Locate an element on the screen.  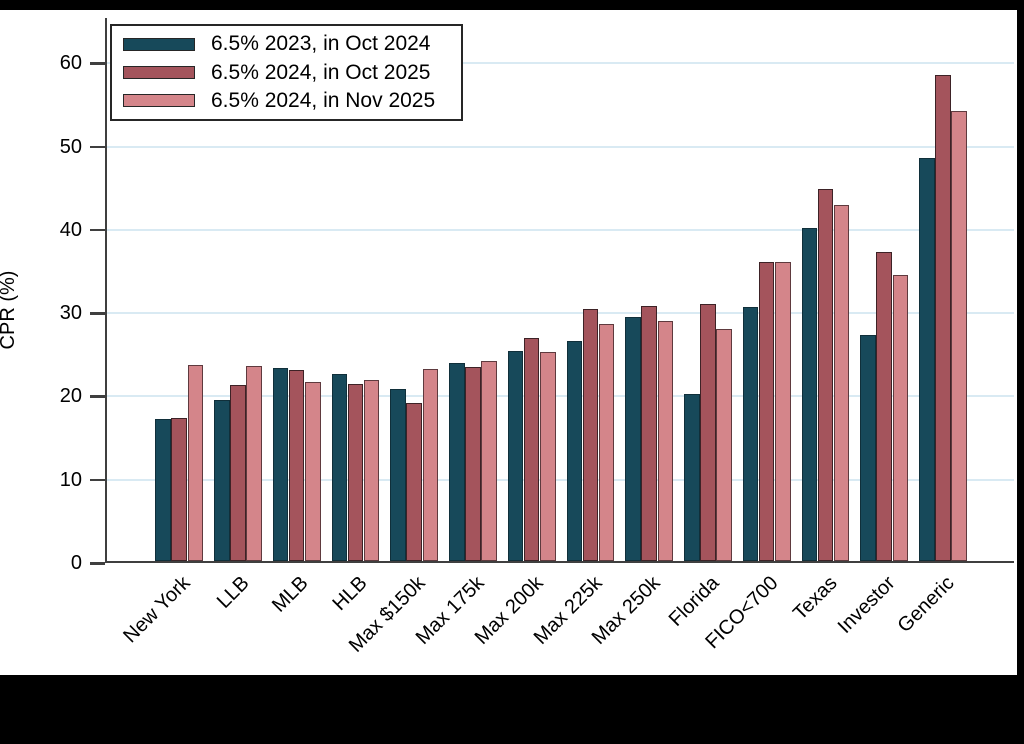
bar-mlb-s2 is located at coordinates (296, 465).